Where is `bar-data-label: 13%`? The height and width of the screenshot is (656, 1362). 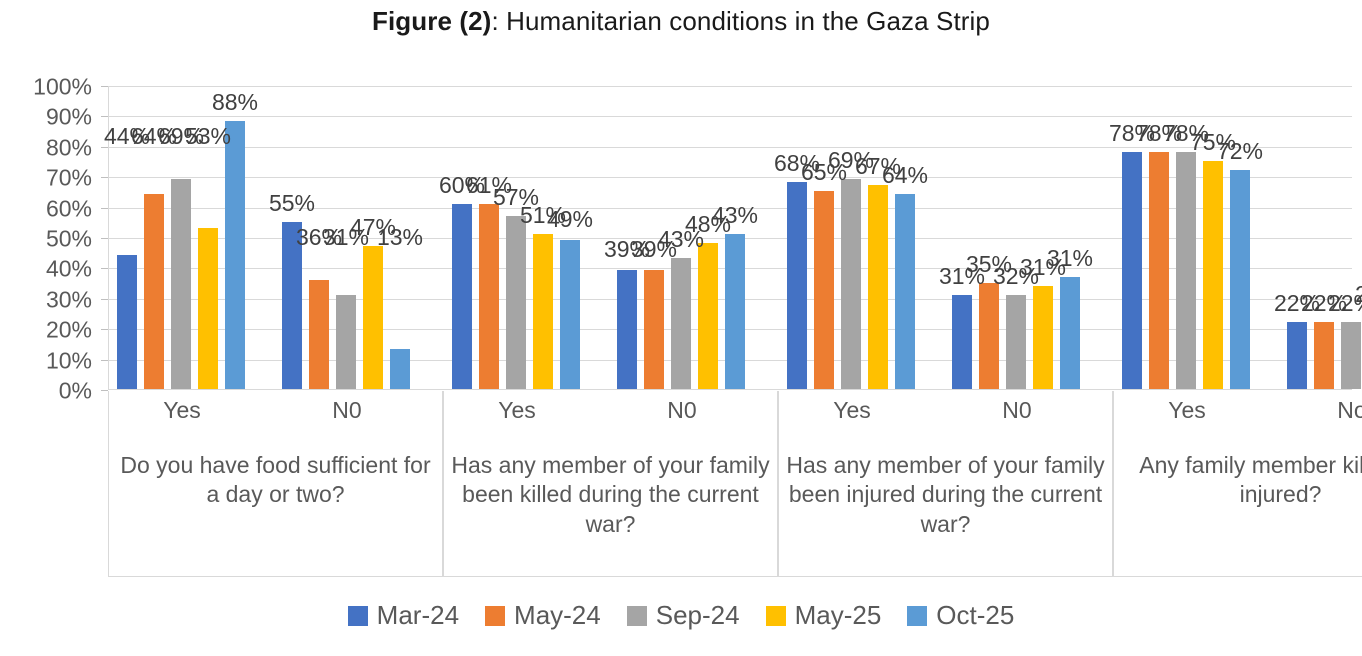 bar-data-label: 13% is located at coordinates (400, 236).